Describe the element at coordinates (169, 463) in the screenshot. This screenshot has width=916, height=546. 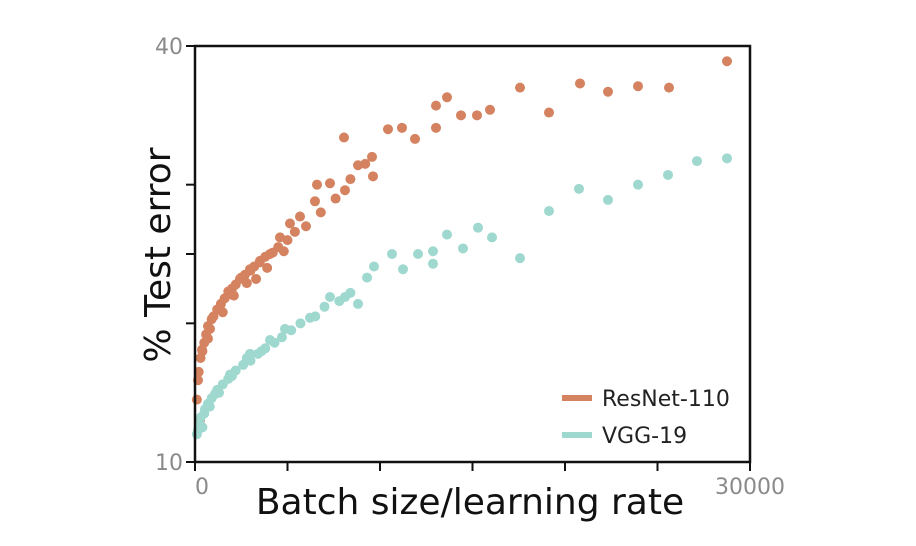
I see `y-tick-label: 10` at that location.